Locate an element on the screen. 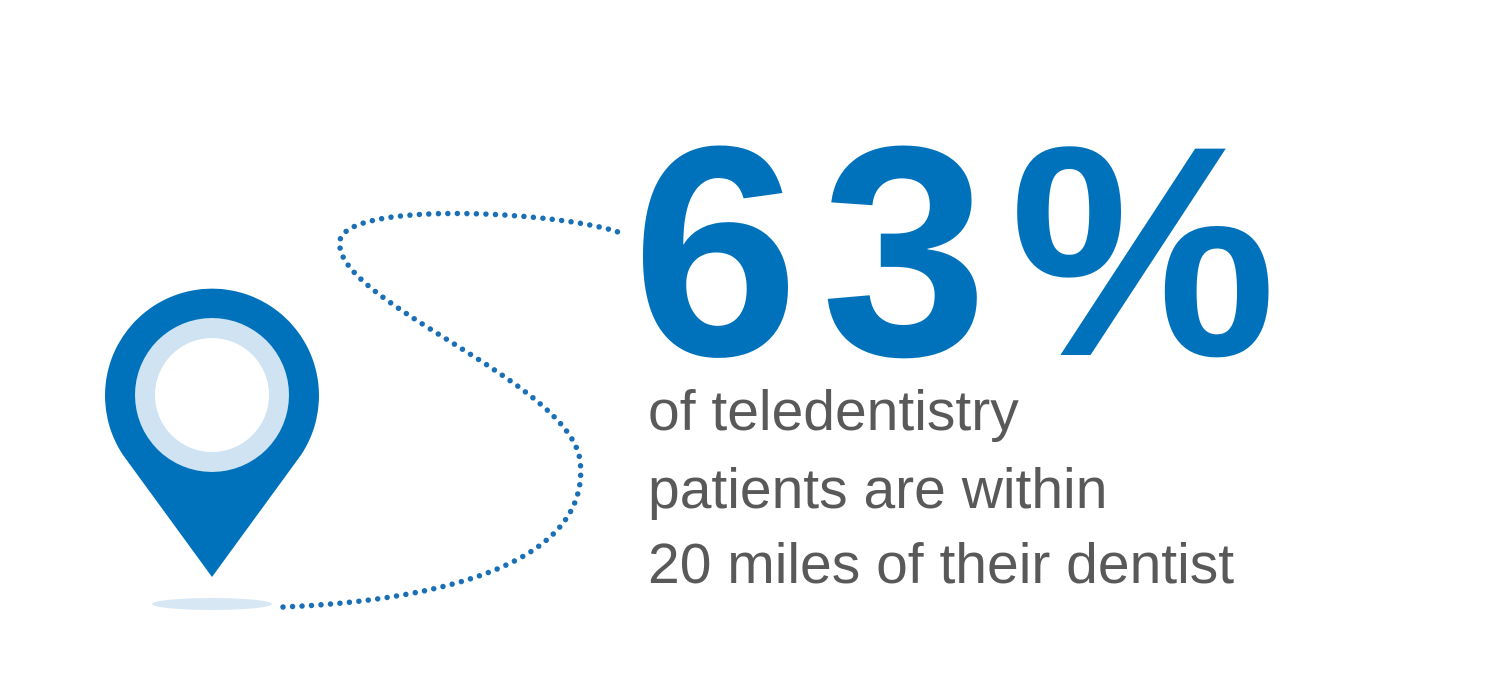  dotted-route is located at coordinates (450, 410).